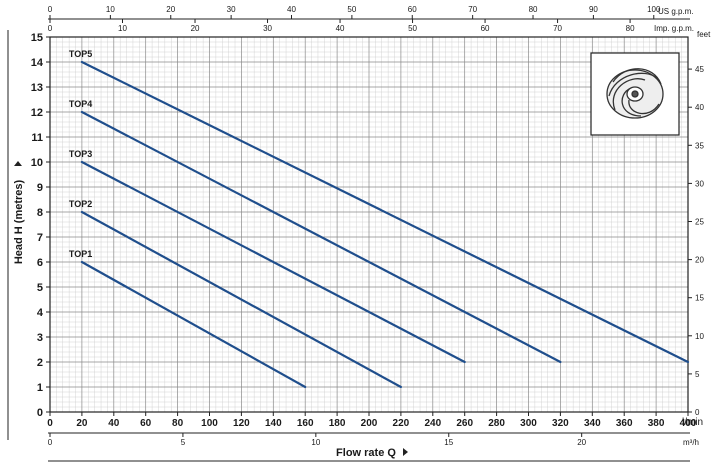 This screenshot has width=719, height=470. What do you see at coordinates (37, 113) in the screenshot?
I see `y-tick-label: 12` at bounding box center [37, 113].